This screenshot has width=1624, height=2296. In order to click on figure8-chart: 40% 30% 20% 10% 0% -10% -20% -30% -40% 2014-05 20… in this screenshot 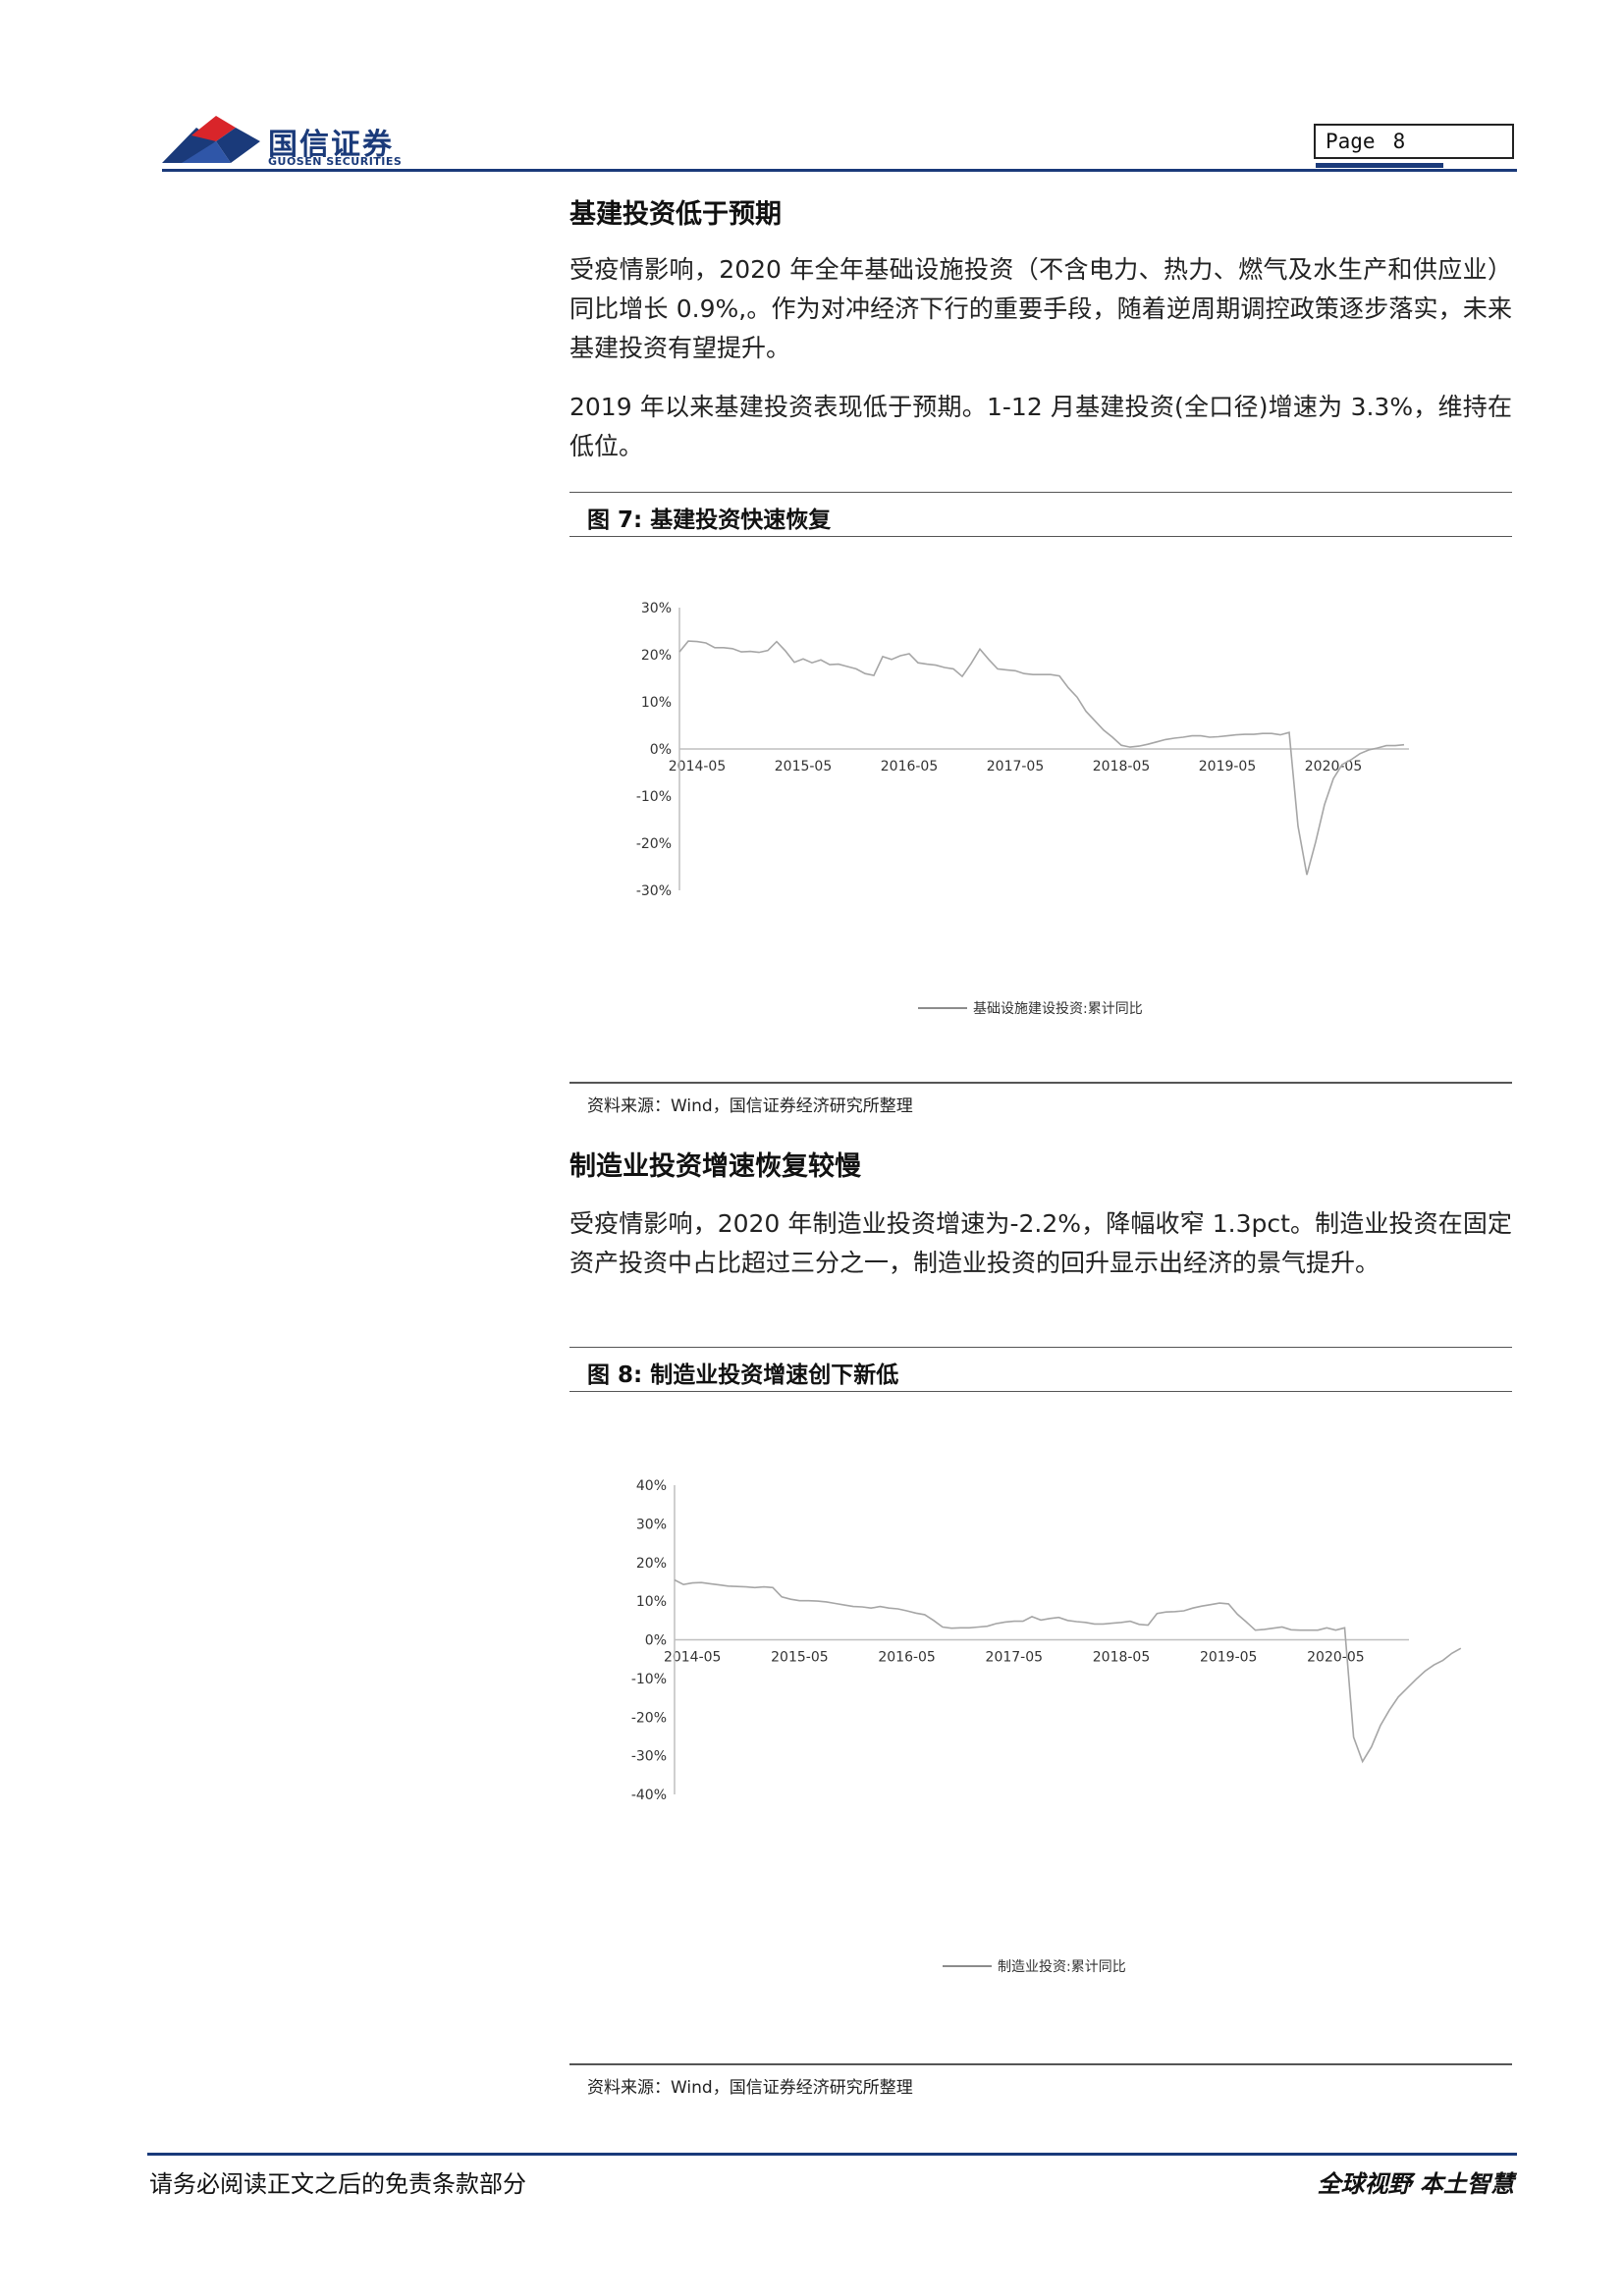, I will do `click(1040, 1732)`.